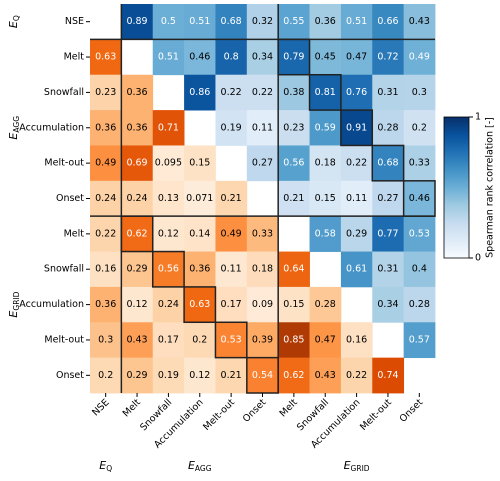 Image resolution: width=500 pixels, height=481 pixels. I want to click on cell-label: 0.68, so click(387, 163).